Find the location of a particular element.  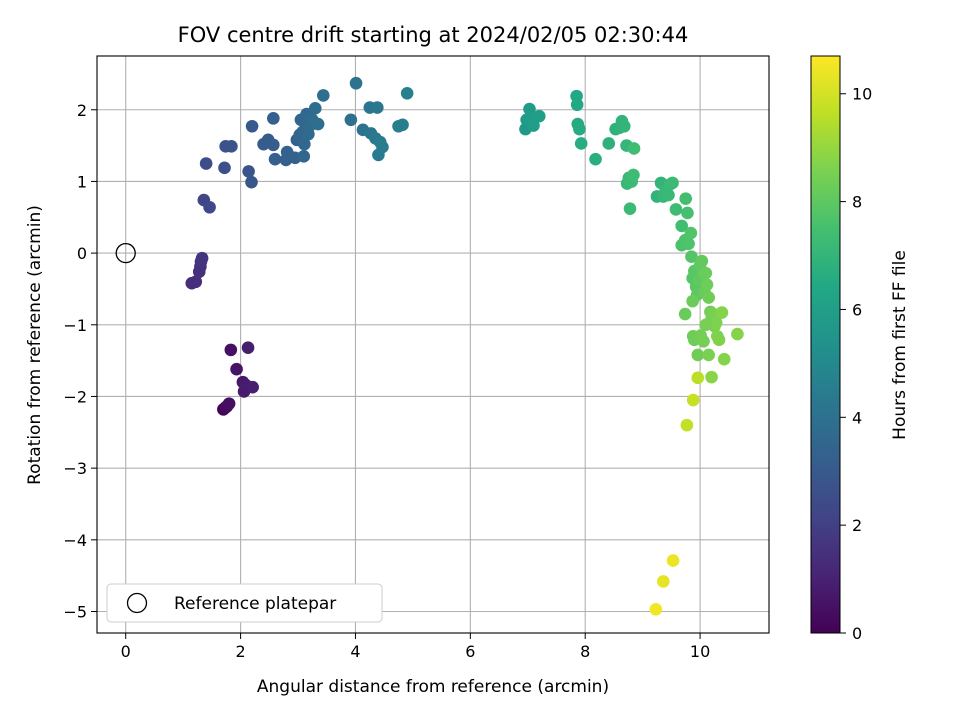

reference-point-marker is located at coordinates (125, 253).